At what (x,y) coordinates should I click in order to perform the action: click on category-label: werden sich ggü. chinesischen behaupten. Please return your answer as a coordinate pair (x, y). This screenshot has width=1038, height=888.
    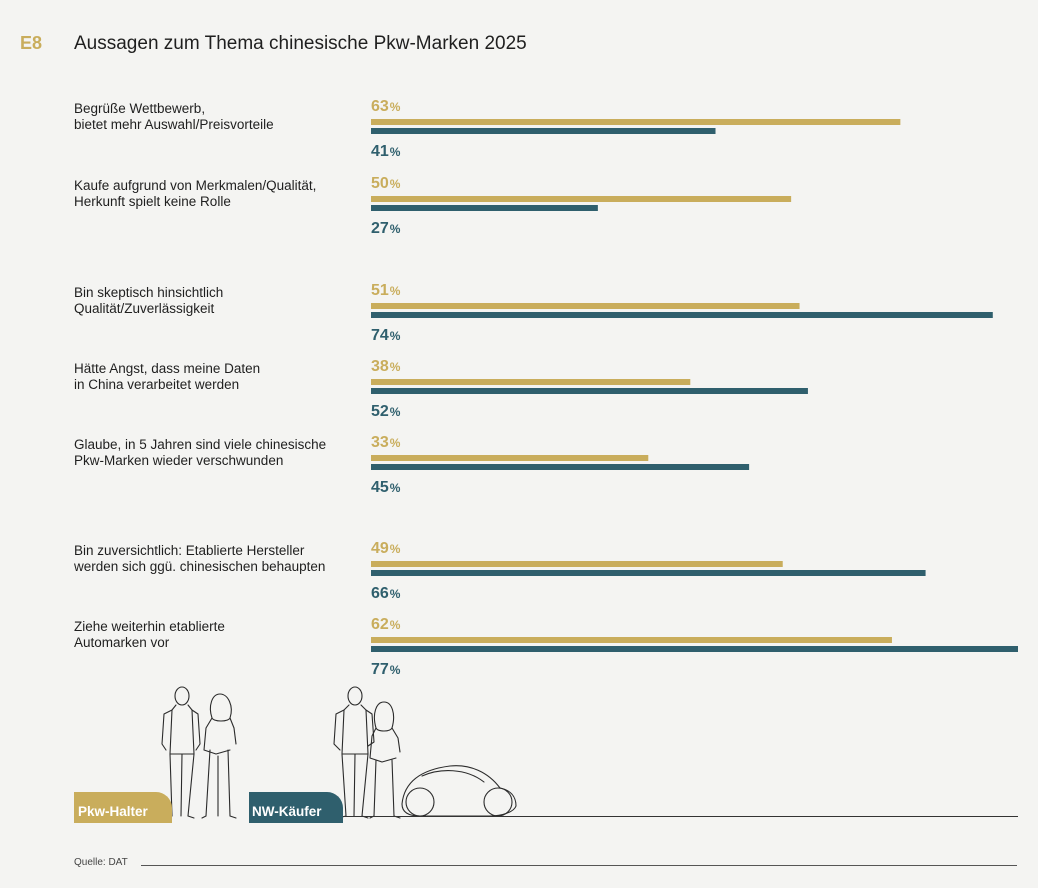
    Looking at the image, I should click on (199, 566).